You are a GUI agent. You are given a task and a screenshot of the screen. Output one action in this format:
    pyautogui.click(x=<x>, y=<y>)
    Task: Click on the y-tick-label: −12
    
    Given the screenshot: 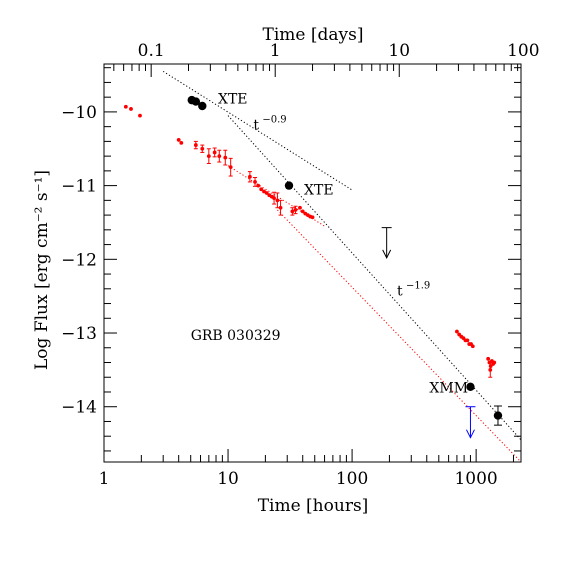 What is the action you would take?
    pyautogui.click(x=79, y=260)
    